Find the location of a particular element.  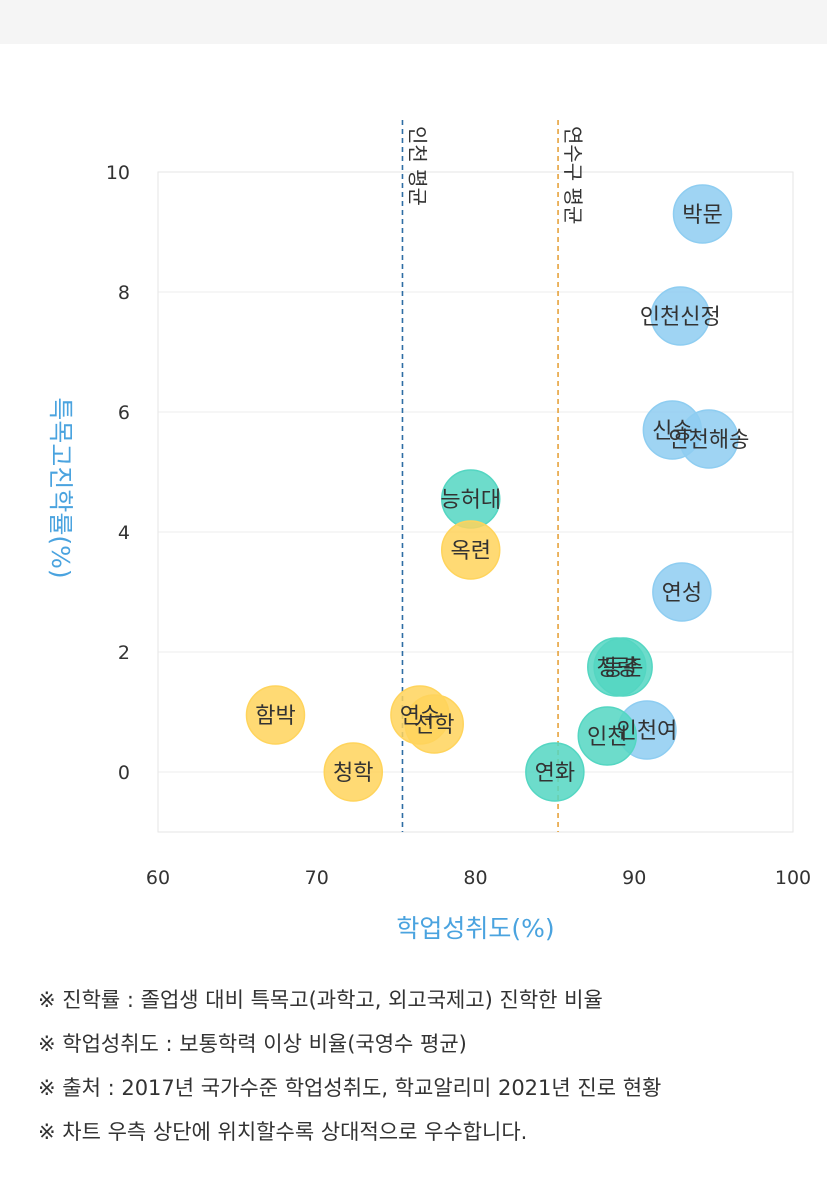

bubble-label: 신송 is located at coordinates (672, 431).